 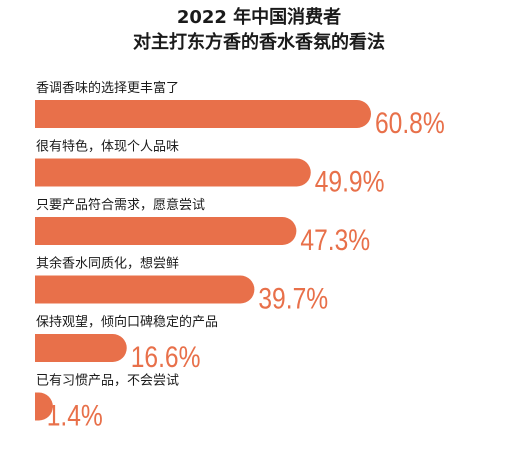 What do you see at coordinates (127, 322) in the screenshot?
I see `category-label: 保持观望，倾向口碑稳定的产品` at bounding box center [127, 322].